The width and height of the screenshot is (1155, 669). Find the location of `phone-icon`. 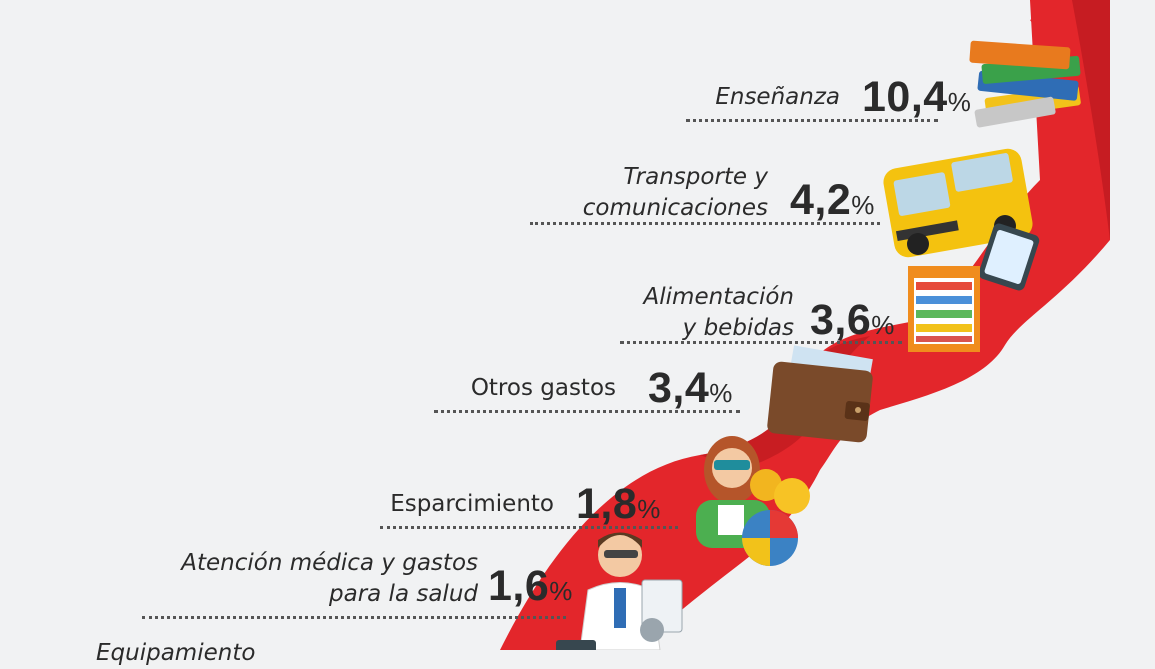

phone-icon is located at coordinates (1009, 257).